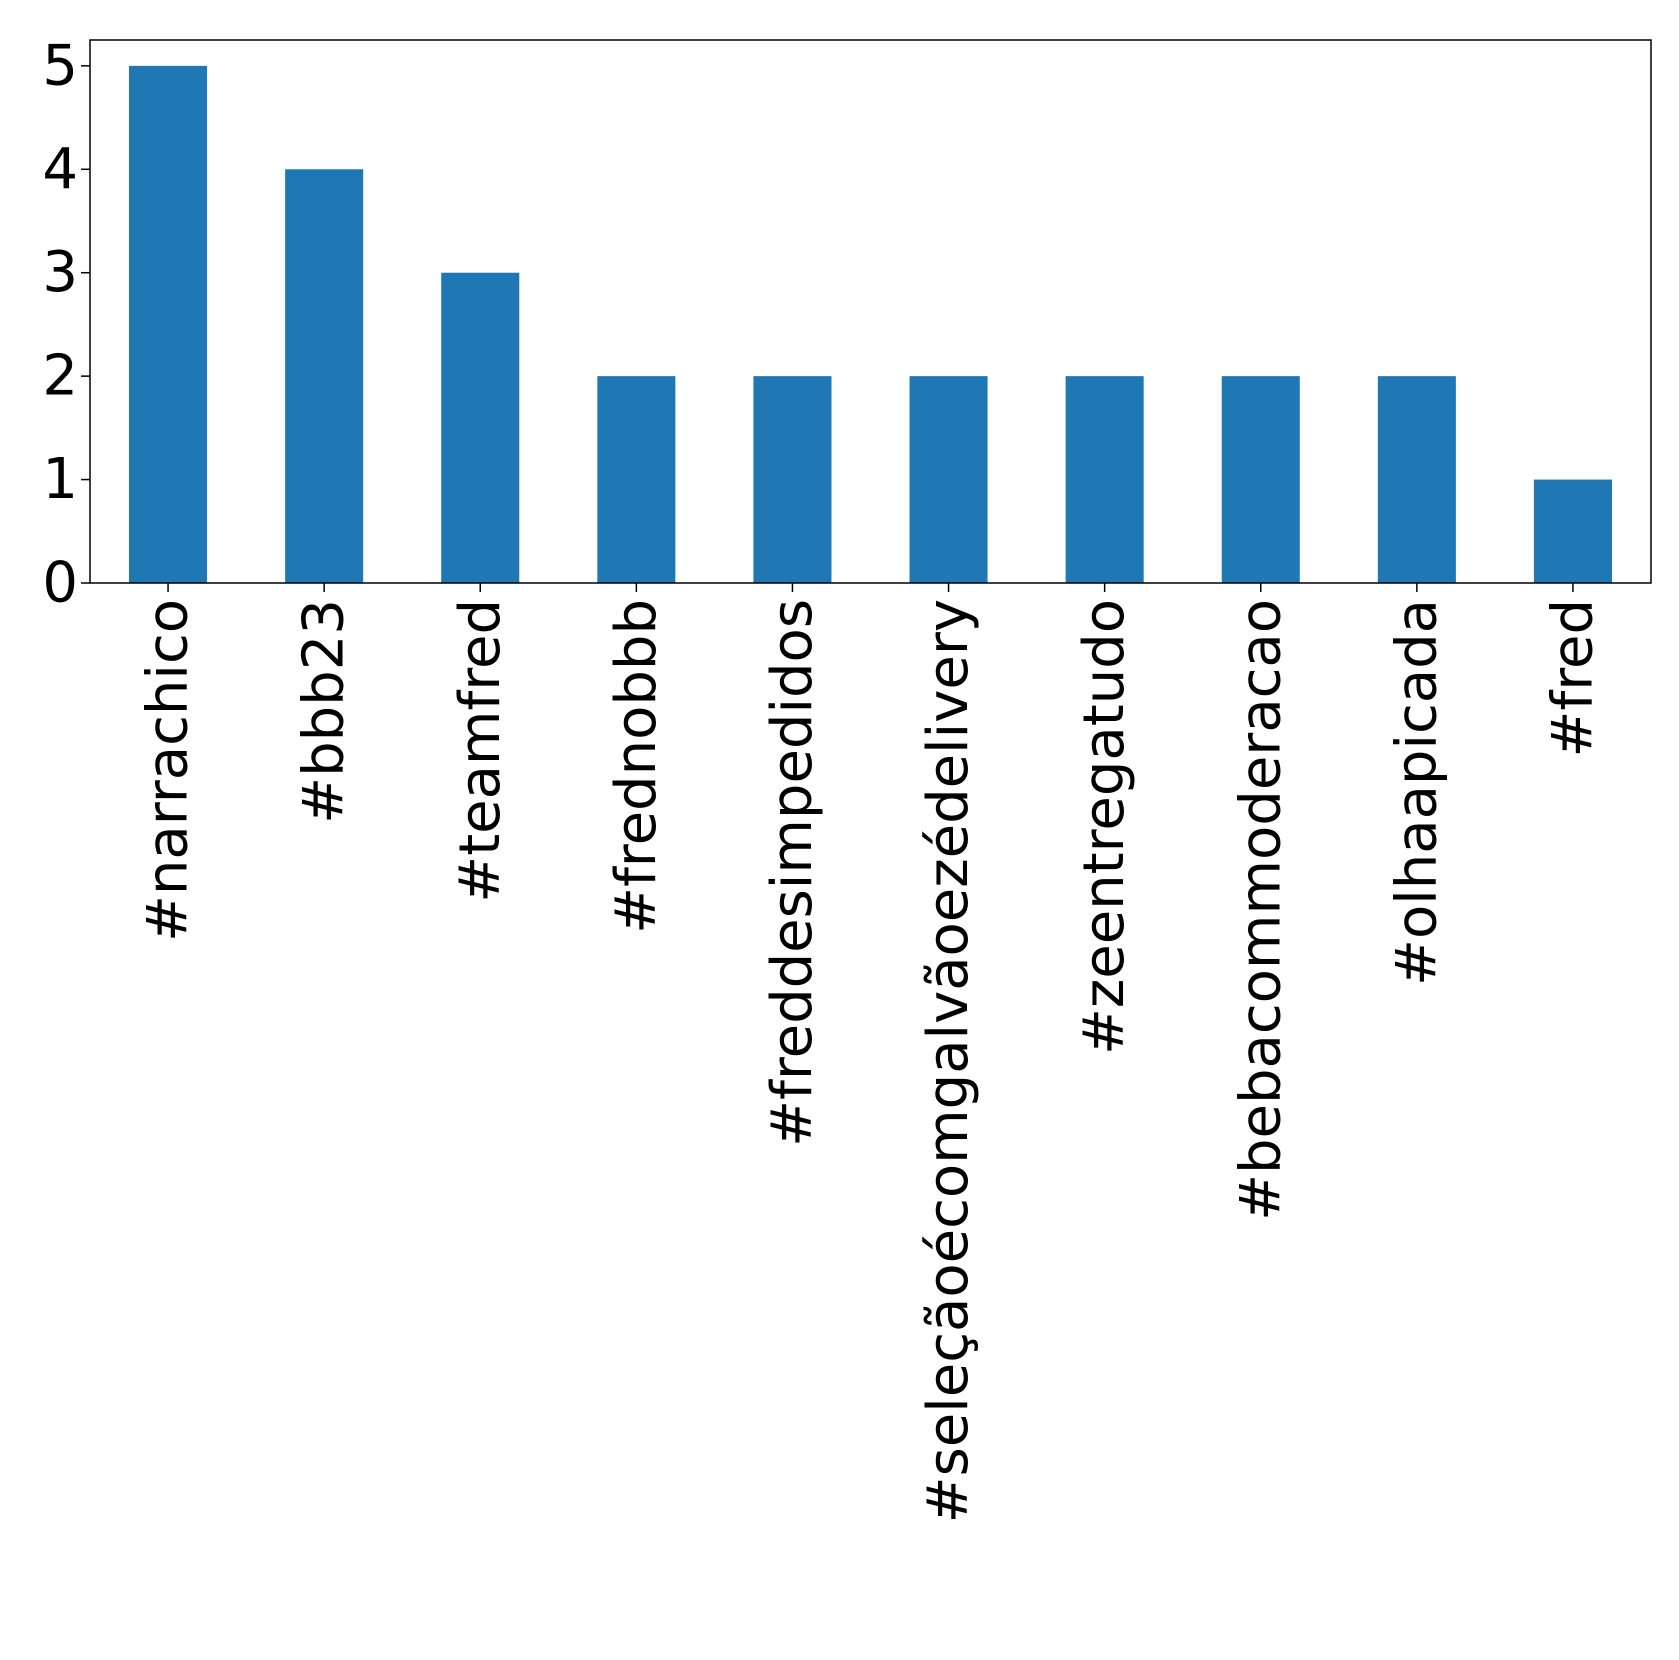 The width and height of the screenshot is (1679, 1660). What do you see at coordinates (792, 873) in the screenshot?
I see `x-tick-label: #freddesimpedidos` at bounding box center [792, 873].